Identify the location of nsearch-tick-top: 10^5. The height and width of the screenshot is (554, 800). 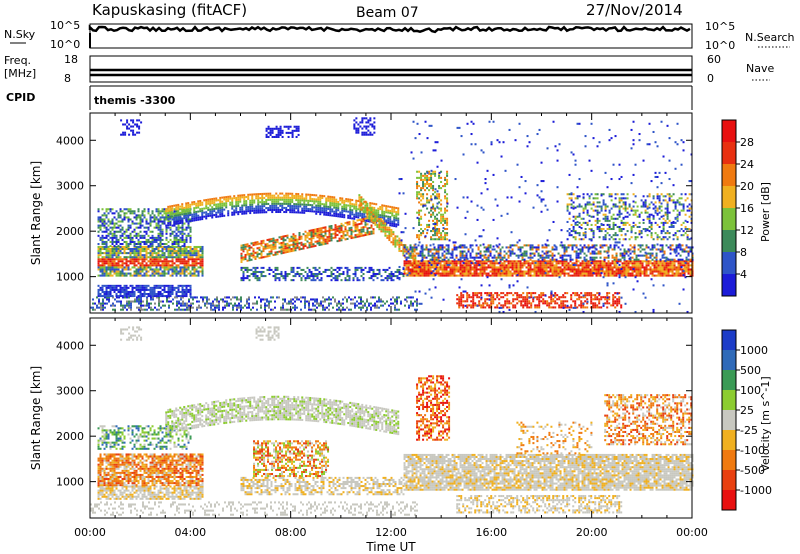
(720, 26).